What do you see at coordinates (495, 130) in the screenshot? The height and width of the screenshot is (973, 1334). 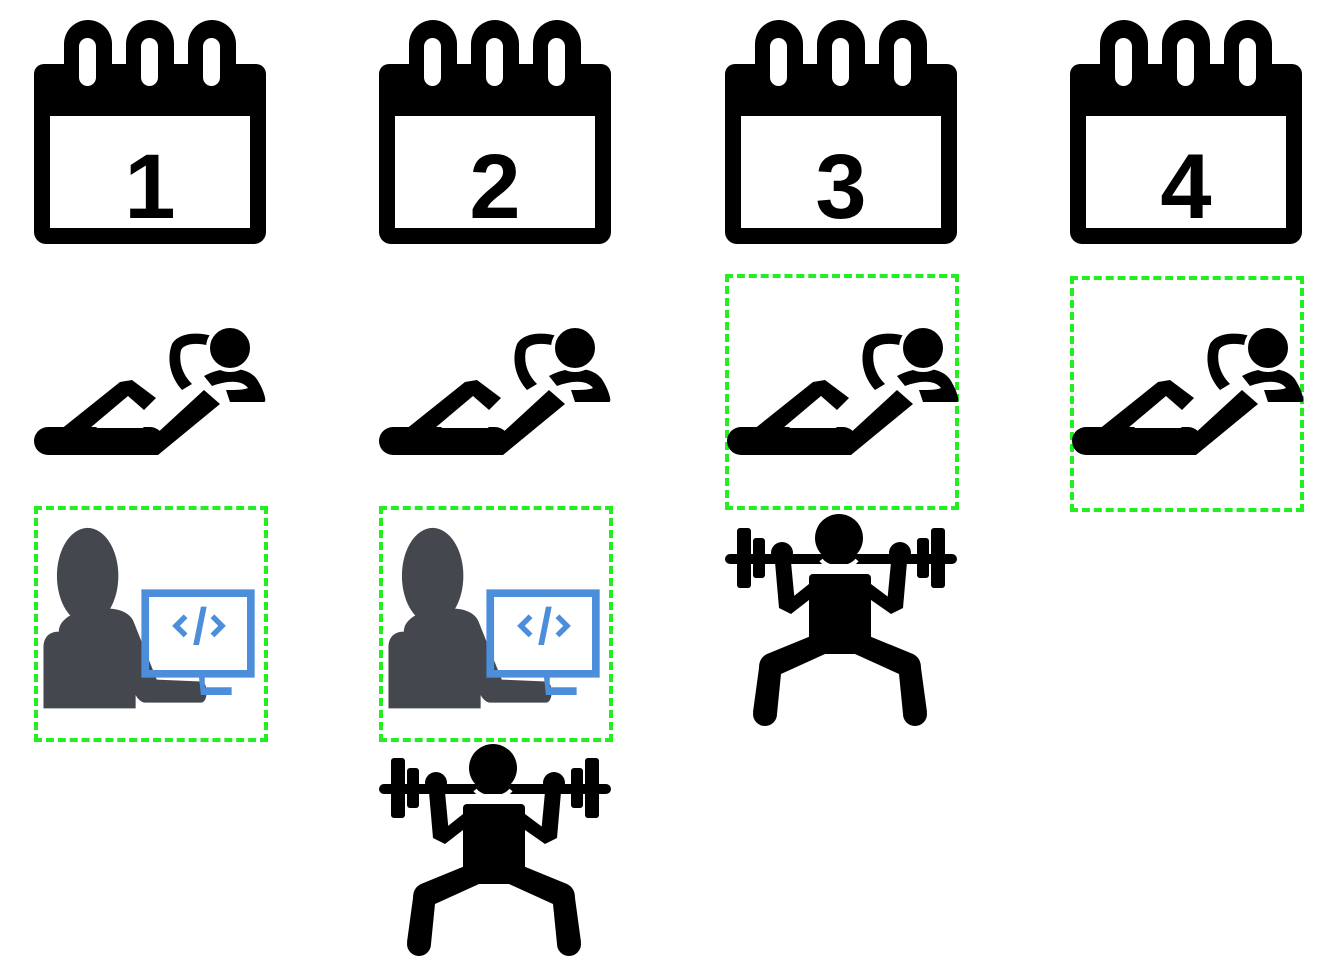 I see `calendar-day-2-icon: 2` at bounding box center [495, 130].